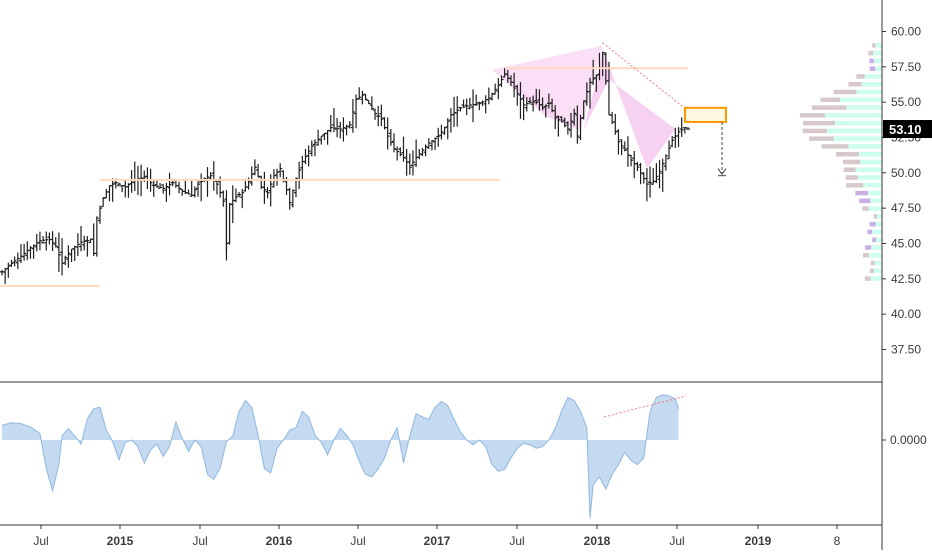  Describe the element at coordinates (906, 173) in the screenshot. I see `y-tick-label: 50.00` at that location.